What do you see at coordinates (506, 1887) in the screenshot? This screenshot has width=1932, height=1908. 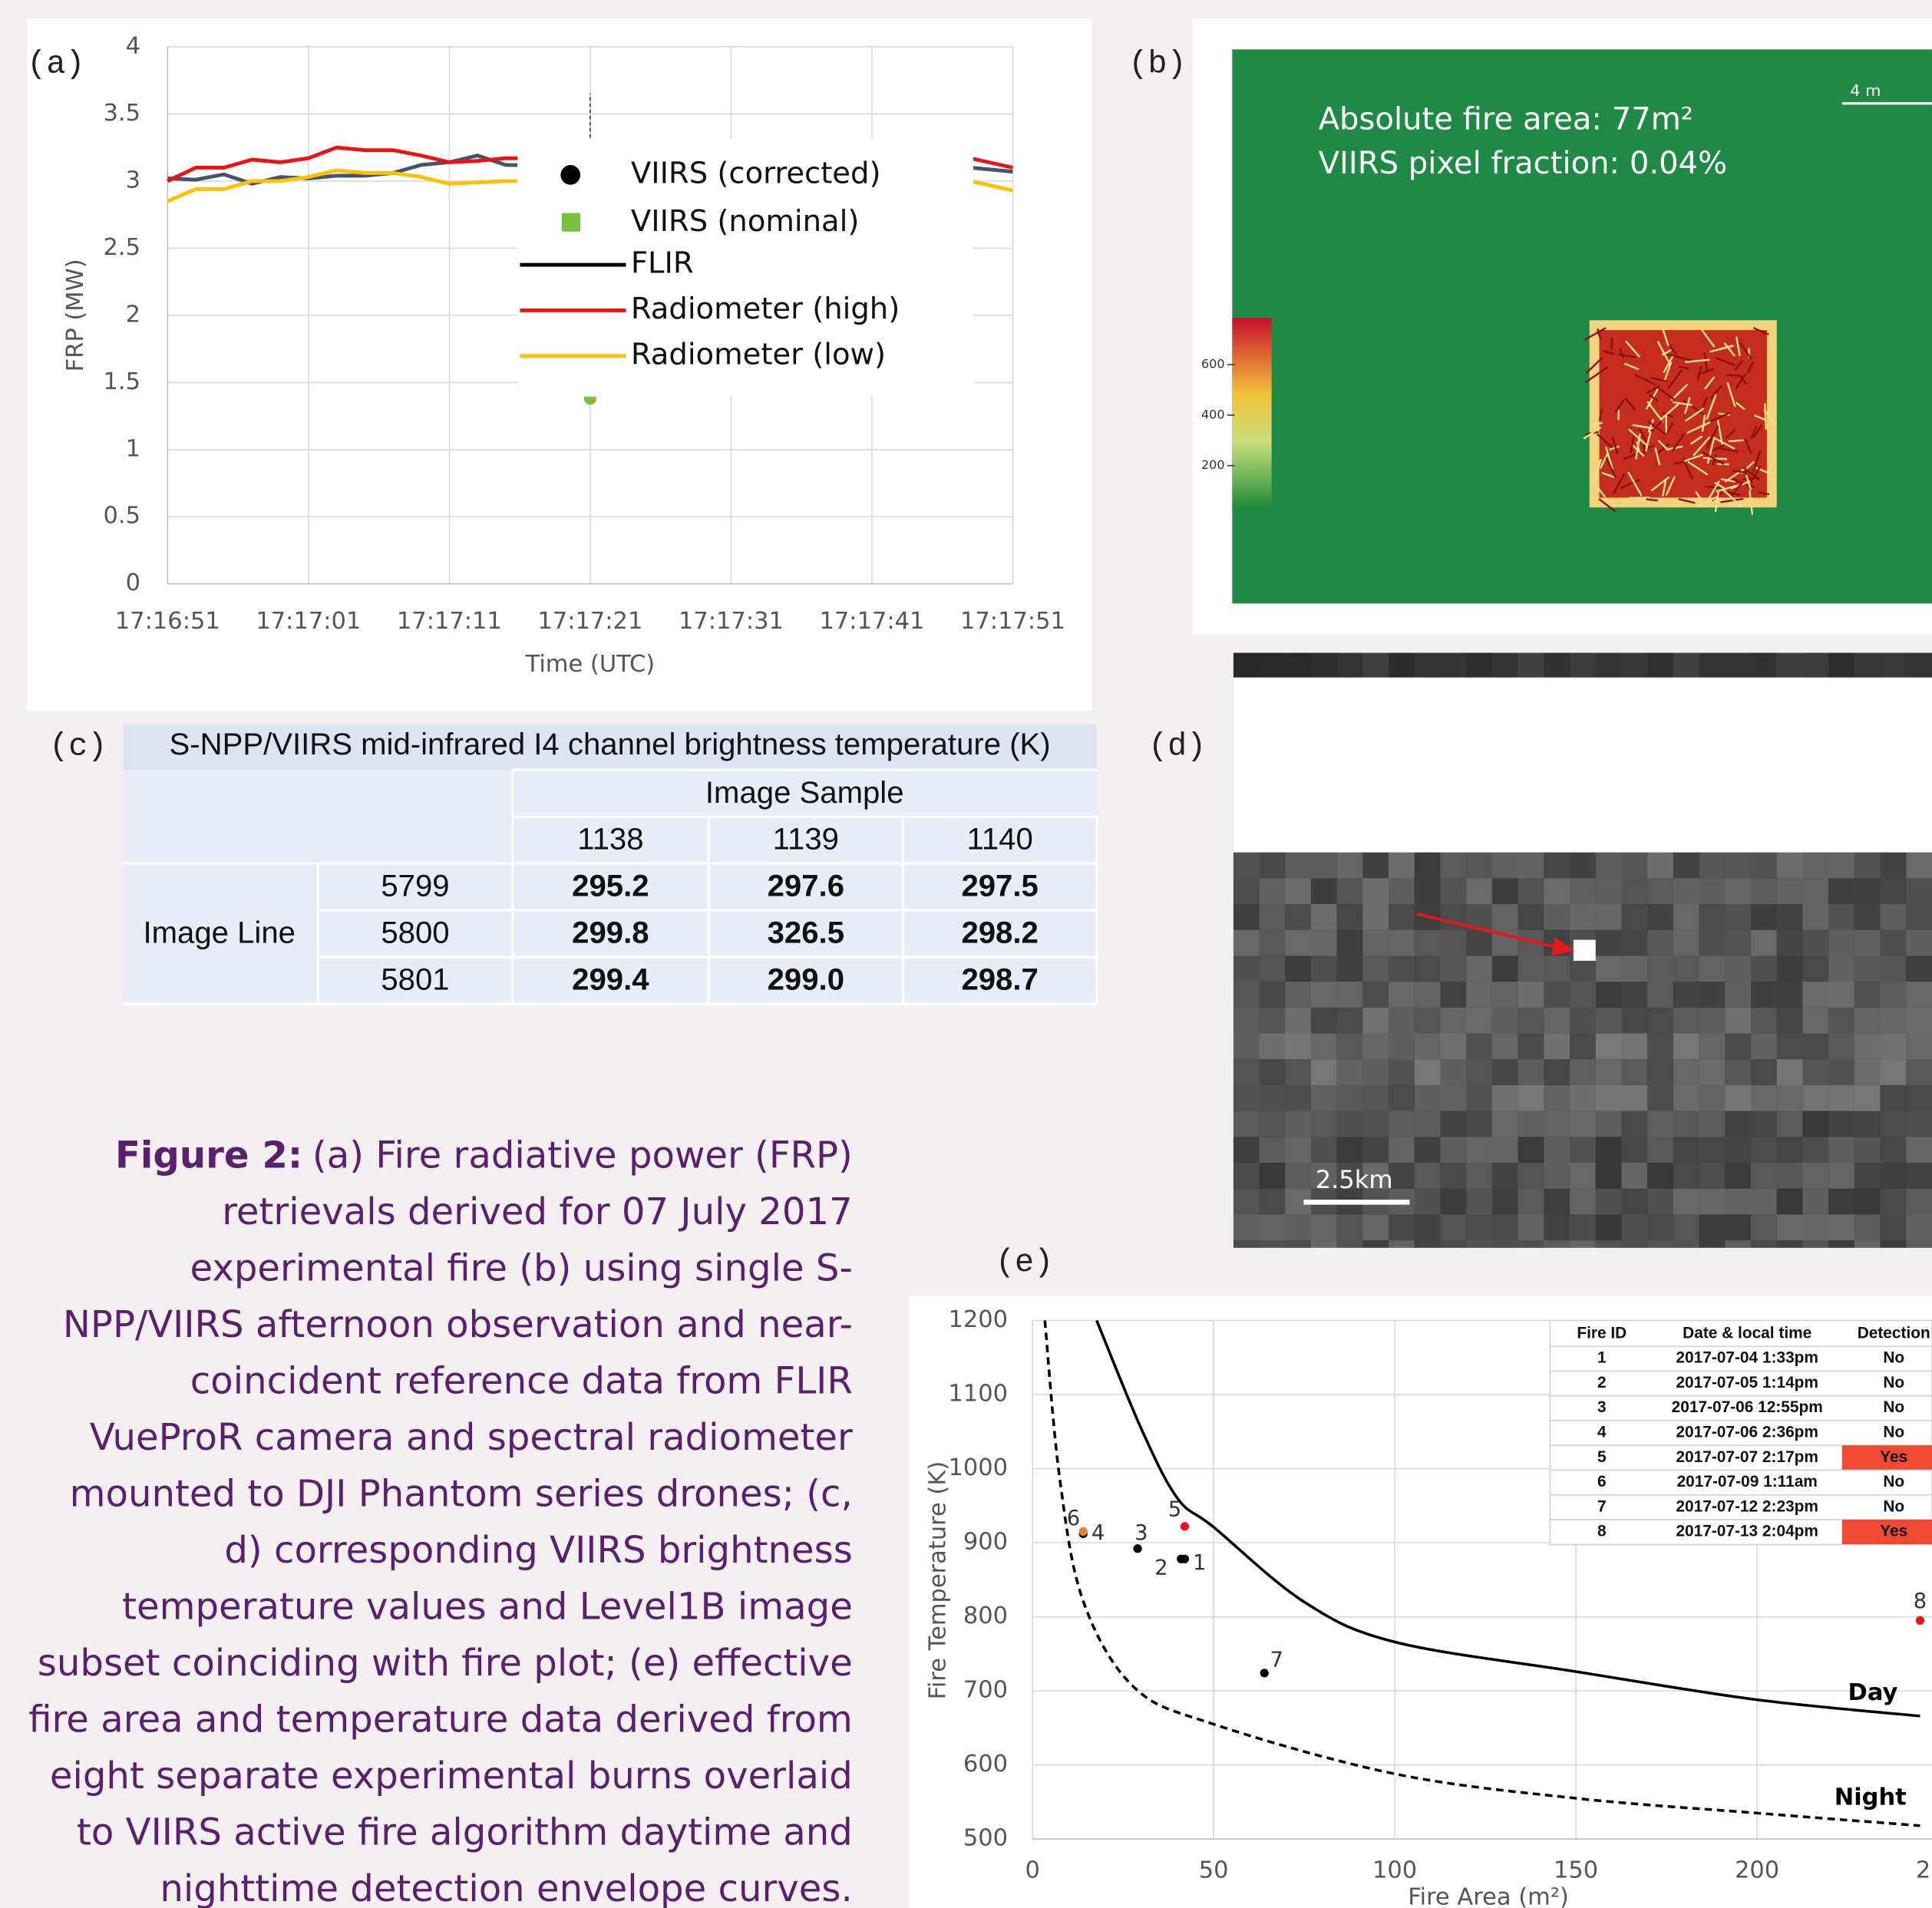 I see `caption-text: nighttime detection envelope curves.` at bounding box center [506, 1887].